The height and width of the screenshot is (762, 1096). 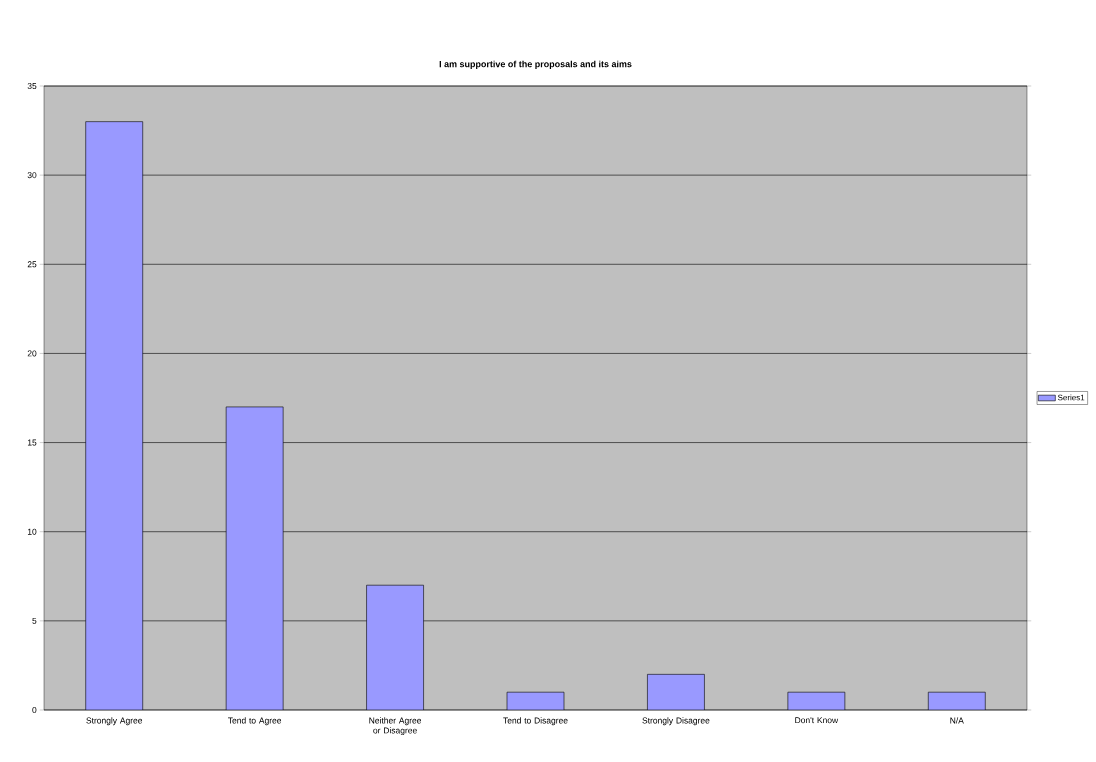 What do you see at coordinates (535, 721) in the screenshot?
I see `x-tick-label: Tend to Disagree` at bounding box center [535, 721].